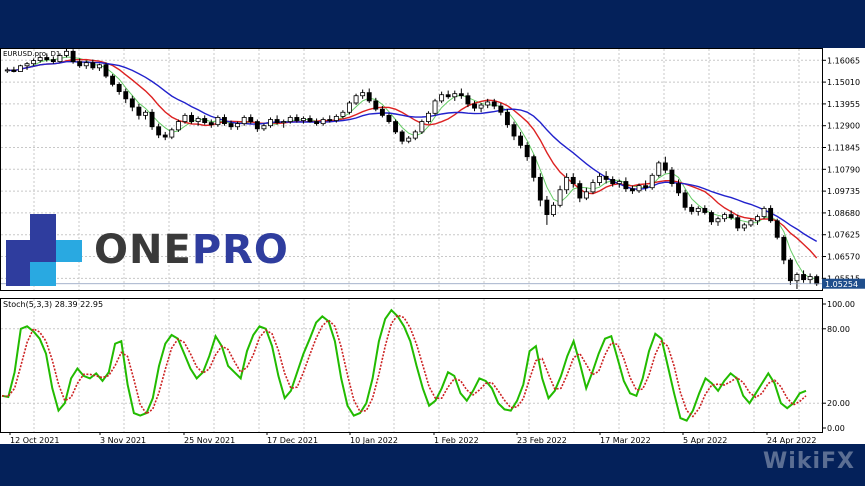  What do you see at coordinates (841, 304) in the screenshot?
I see `stoch-tick-label: 100.00` at bounding box center [841, 304].